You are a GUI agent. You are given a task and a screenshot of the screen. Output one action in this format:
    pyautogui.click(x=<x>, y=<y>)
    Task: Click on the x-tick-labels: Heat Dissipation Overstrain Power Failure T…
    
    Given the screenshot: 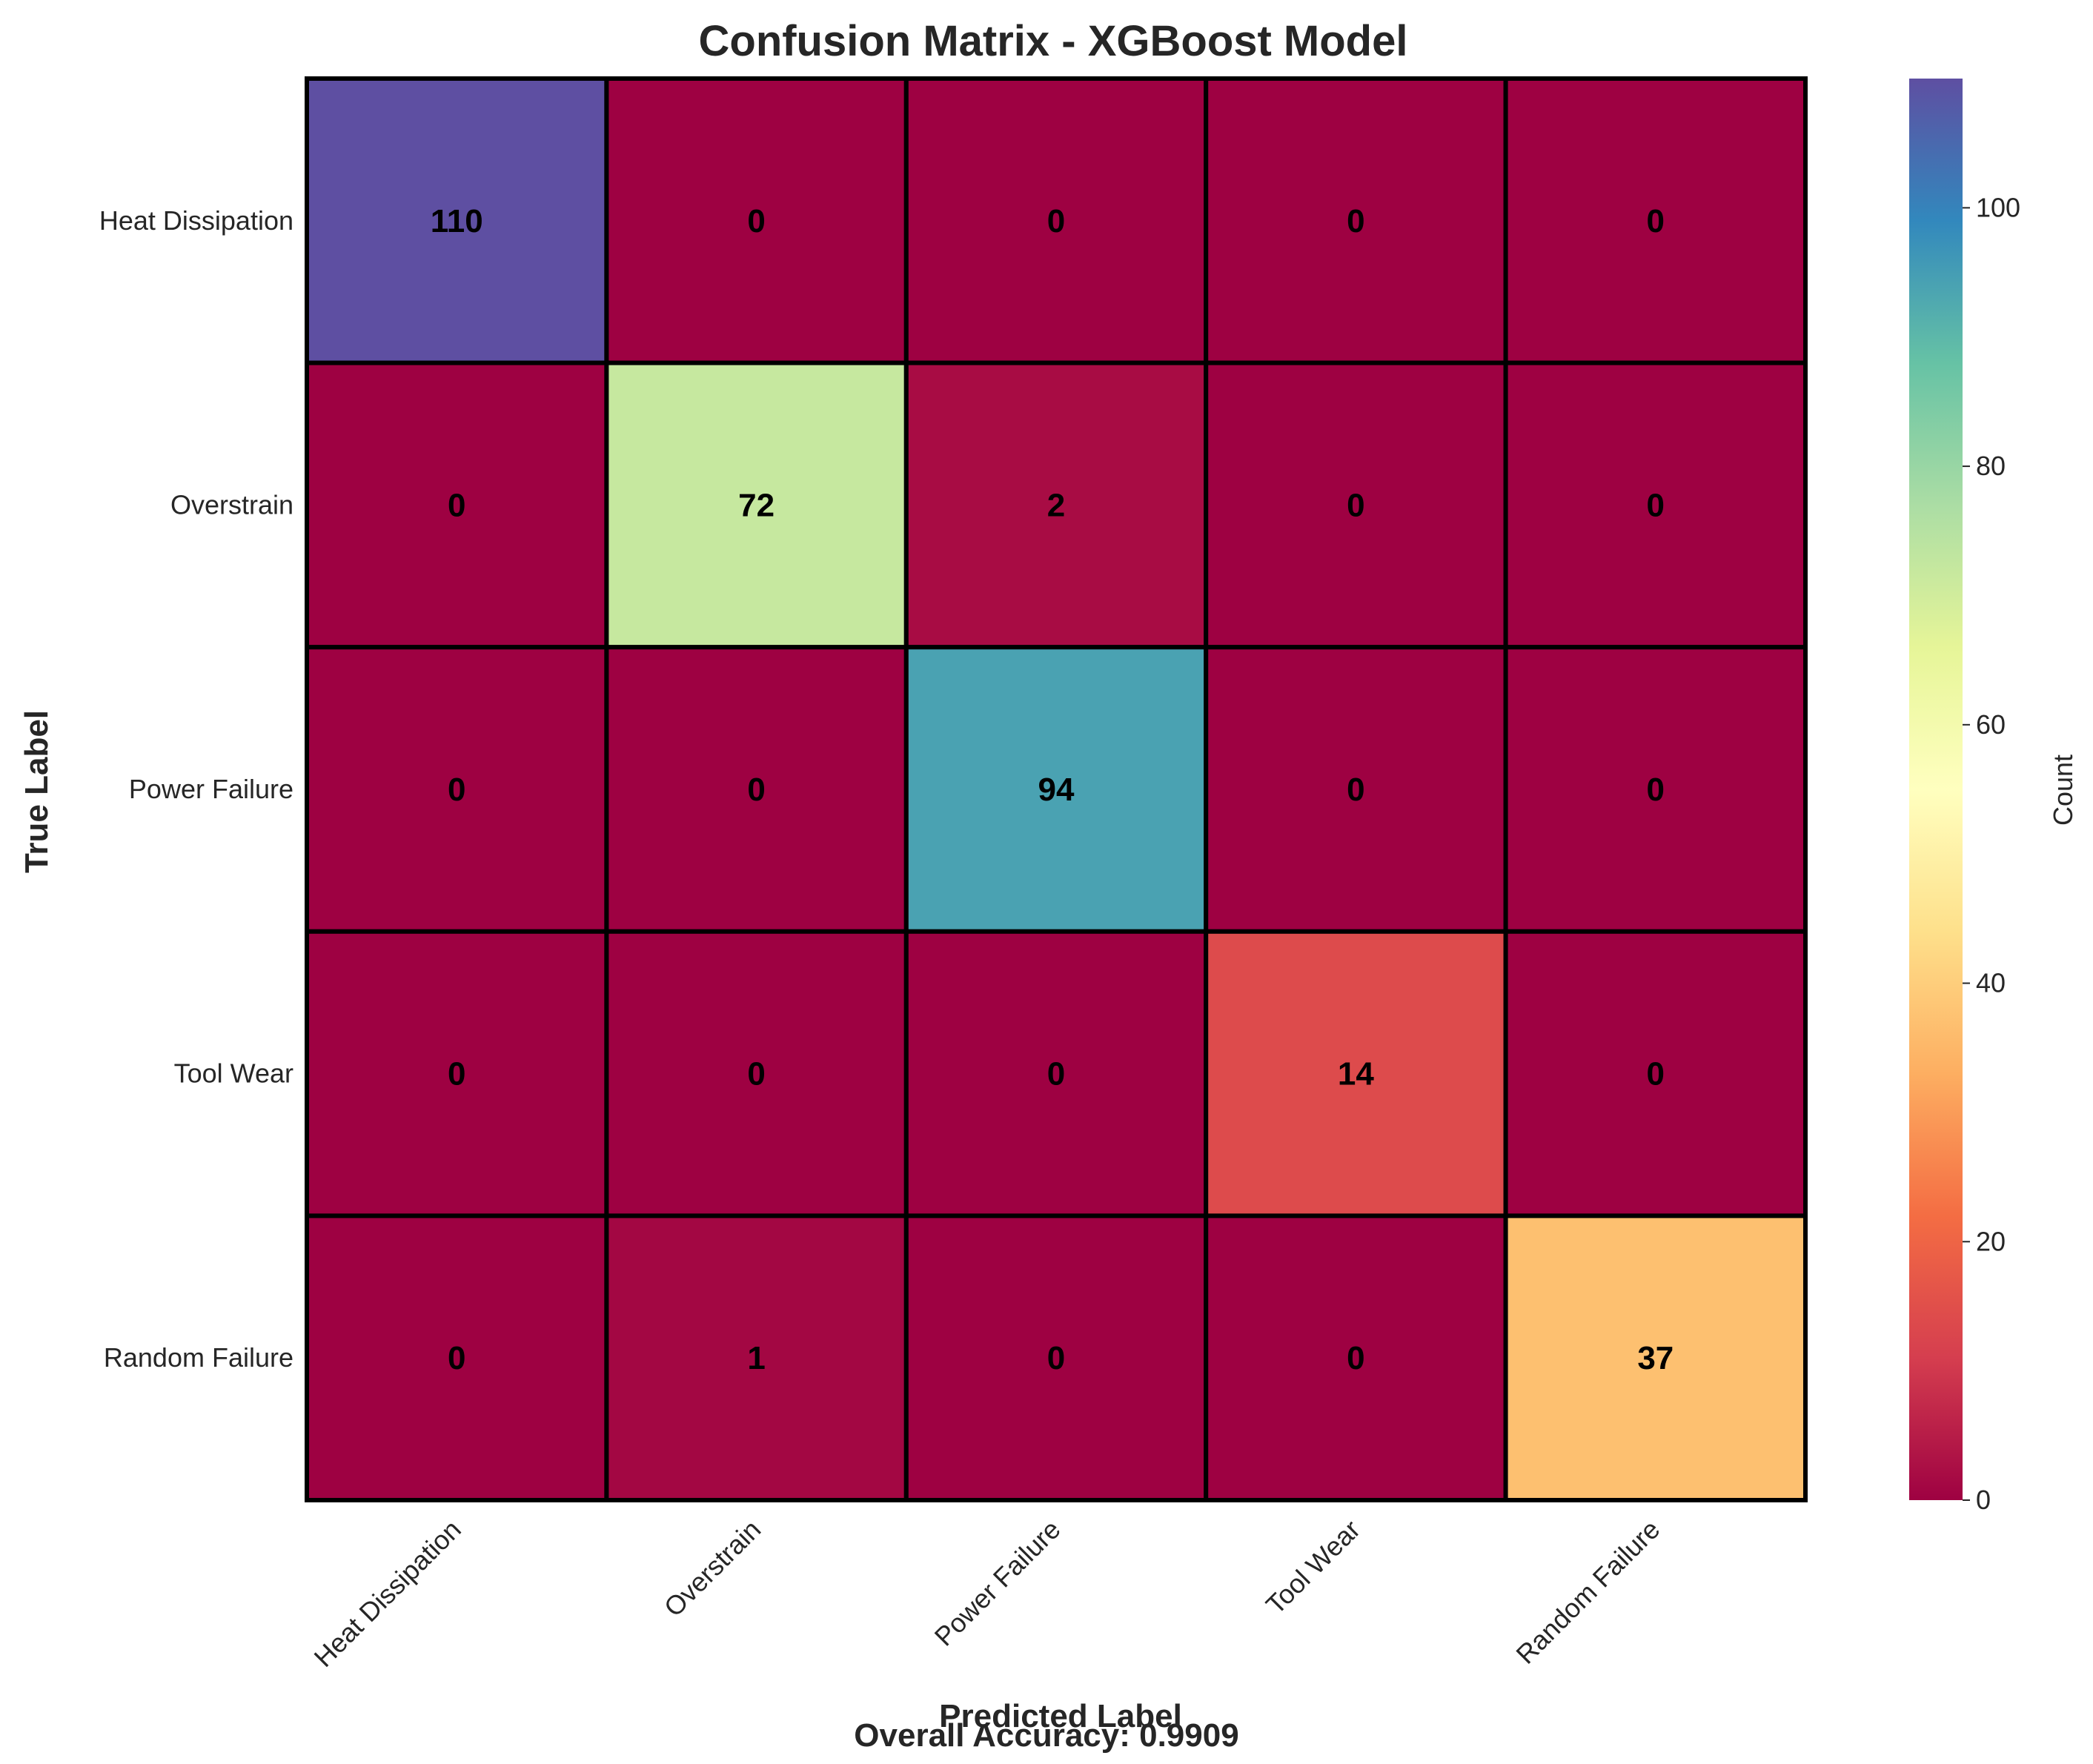 What is the action you would take?
    pyautogui.click(x=987, y=1594)
    